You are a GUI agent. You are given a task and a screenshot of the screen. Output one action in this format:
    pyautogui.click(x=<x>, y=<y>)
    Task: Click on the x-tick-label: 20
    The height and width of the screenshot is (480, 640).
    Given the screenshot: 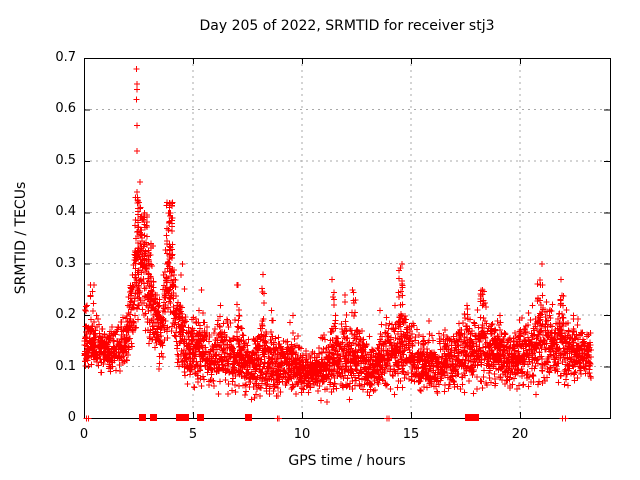 What is the action you would take?
    pyautogui.click(x=520, y=434)
    